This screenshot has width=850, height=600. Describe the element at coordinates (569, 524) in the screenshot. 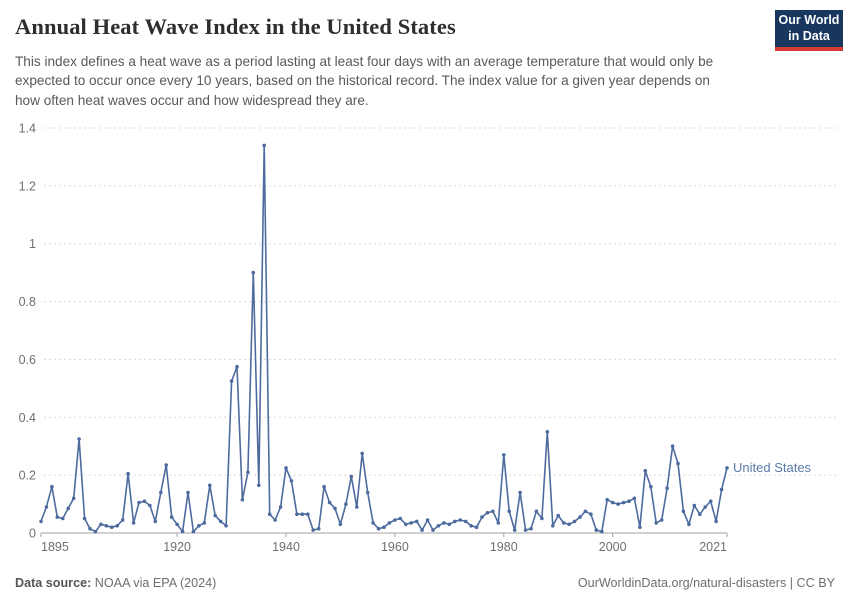

I see `data-point-1992` at that location.